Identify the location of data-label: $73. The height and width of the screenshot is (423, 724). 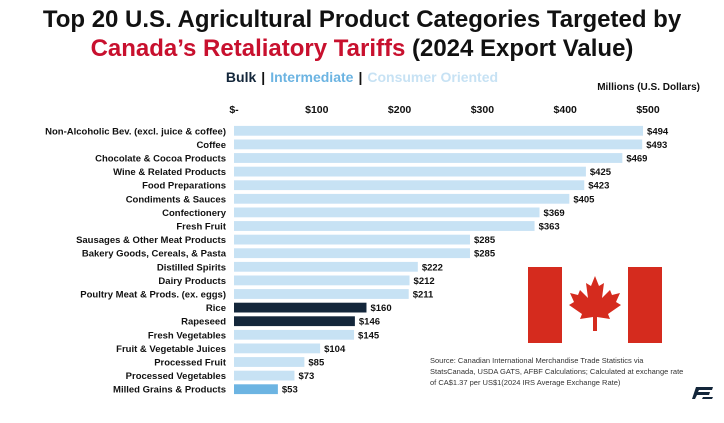
(306, 376).